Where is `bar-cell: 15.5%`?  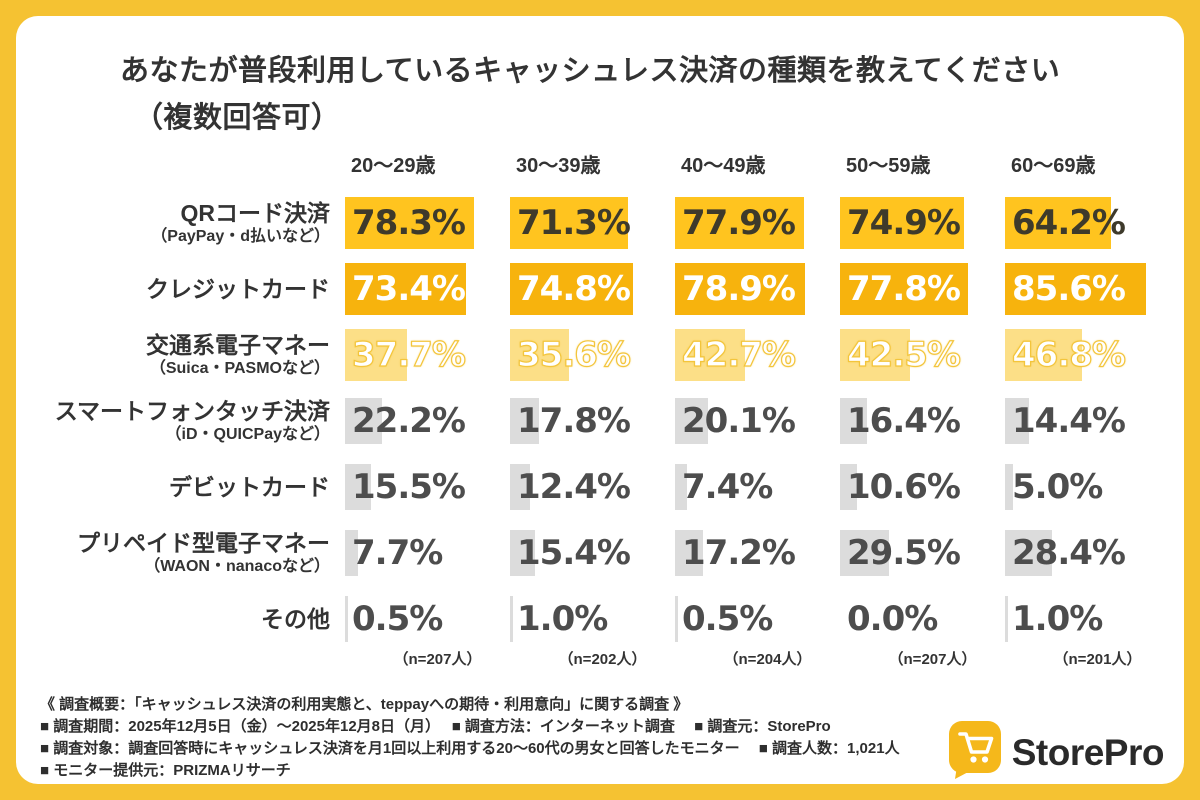
bar-cell: 15.5% is located at coordinates (427, 487).